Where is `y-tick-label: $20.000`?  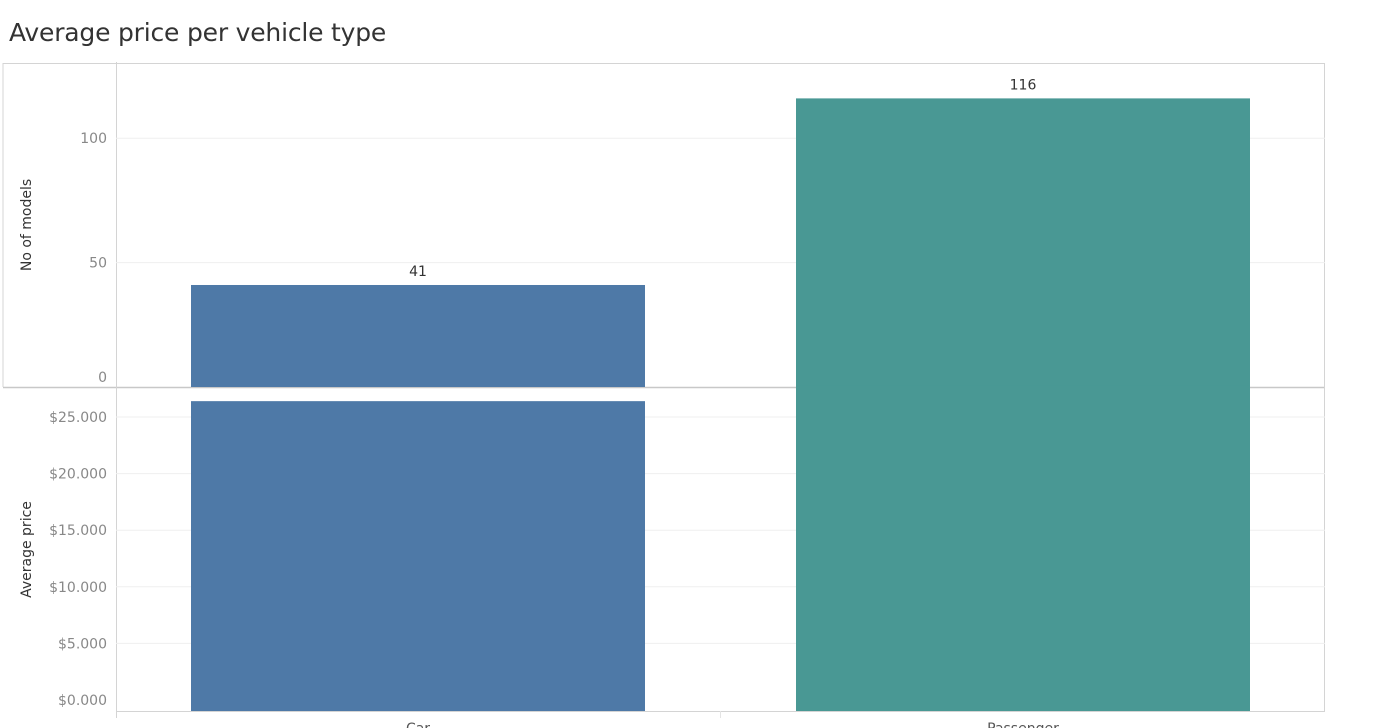 y-tick-label: $20.000 is located at coordinates (78, 475).